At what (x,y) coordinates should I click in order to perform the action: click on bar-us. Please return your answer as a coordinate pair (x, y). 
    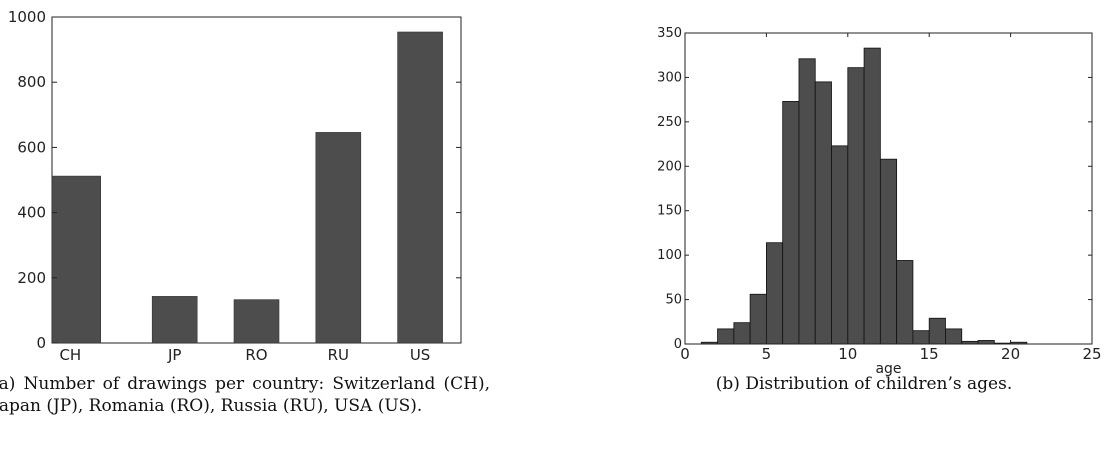
    Looking at the image, I should click on (420, 187).